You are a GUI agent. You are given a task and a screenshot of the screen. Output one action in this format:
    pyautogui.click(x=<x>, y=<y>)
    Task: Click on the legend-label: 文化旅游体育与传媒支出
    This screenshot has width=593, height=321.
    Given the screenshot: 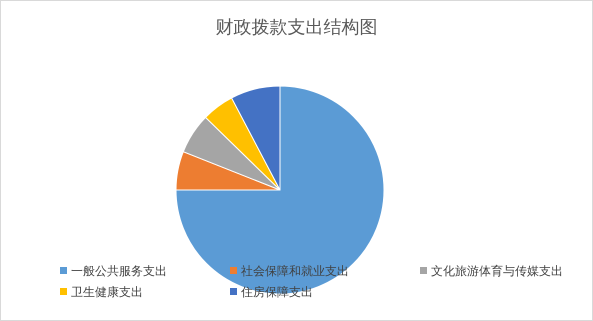 What is the action you would take?
    pyautogui.click(x=497, y=271)
    